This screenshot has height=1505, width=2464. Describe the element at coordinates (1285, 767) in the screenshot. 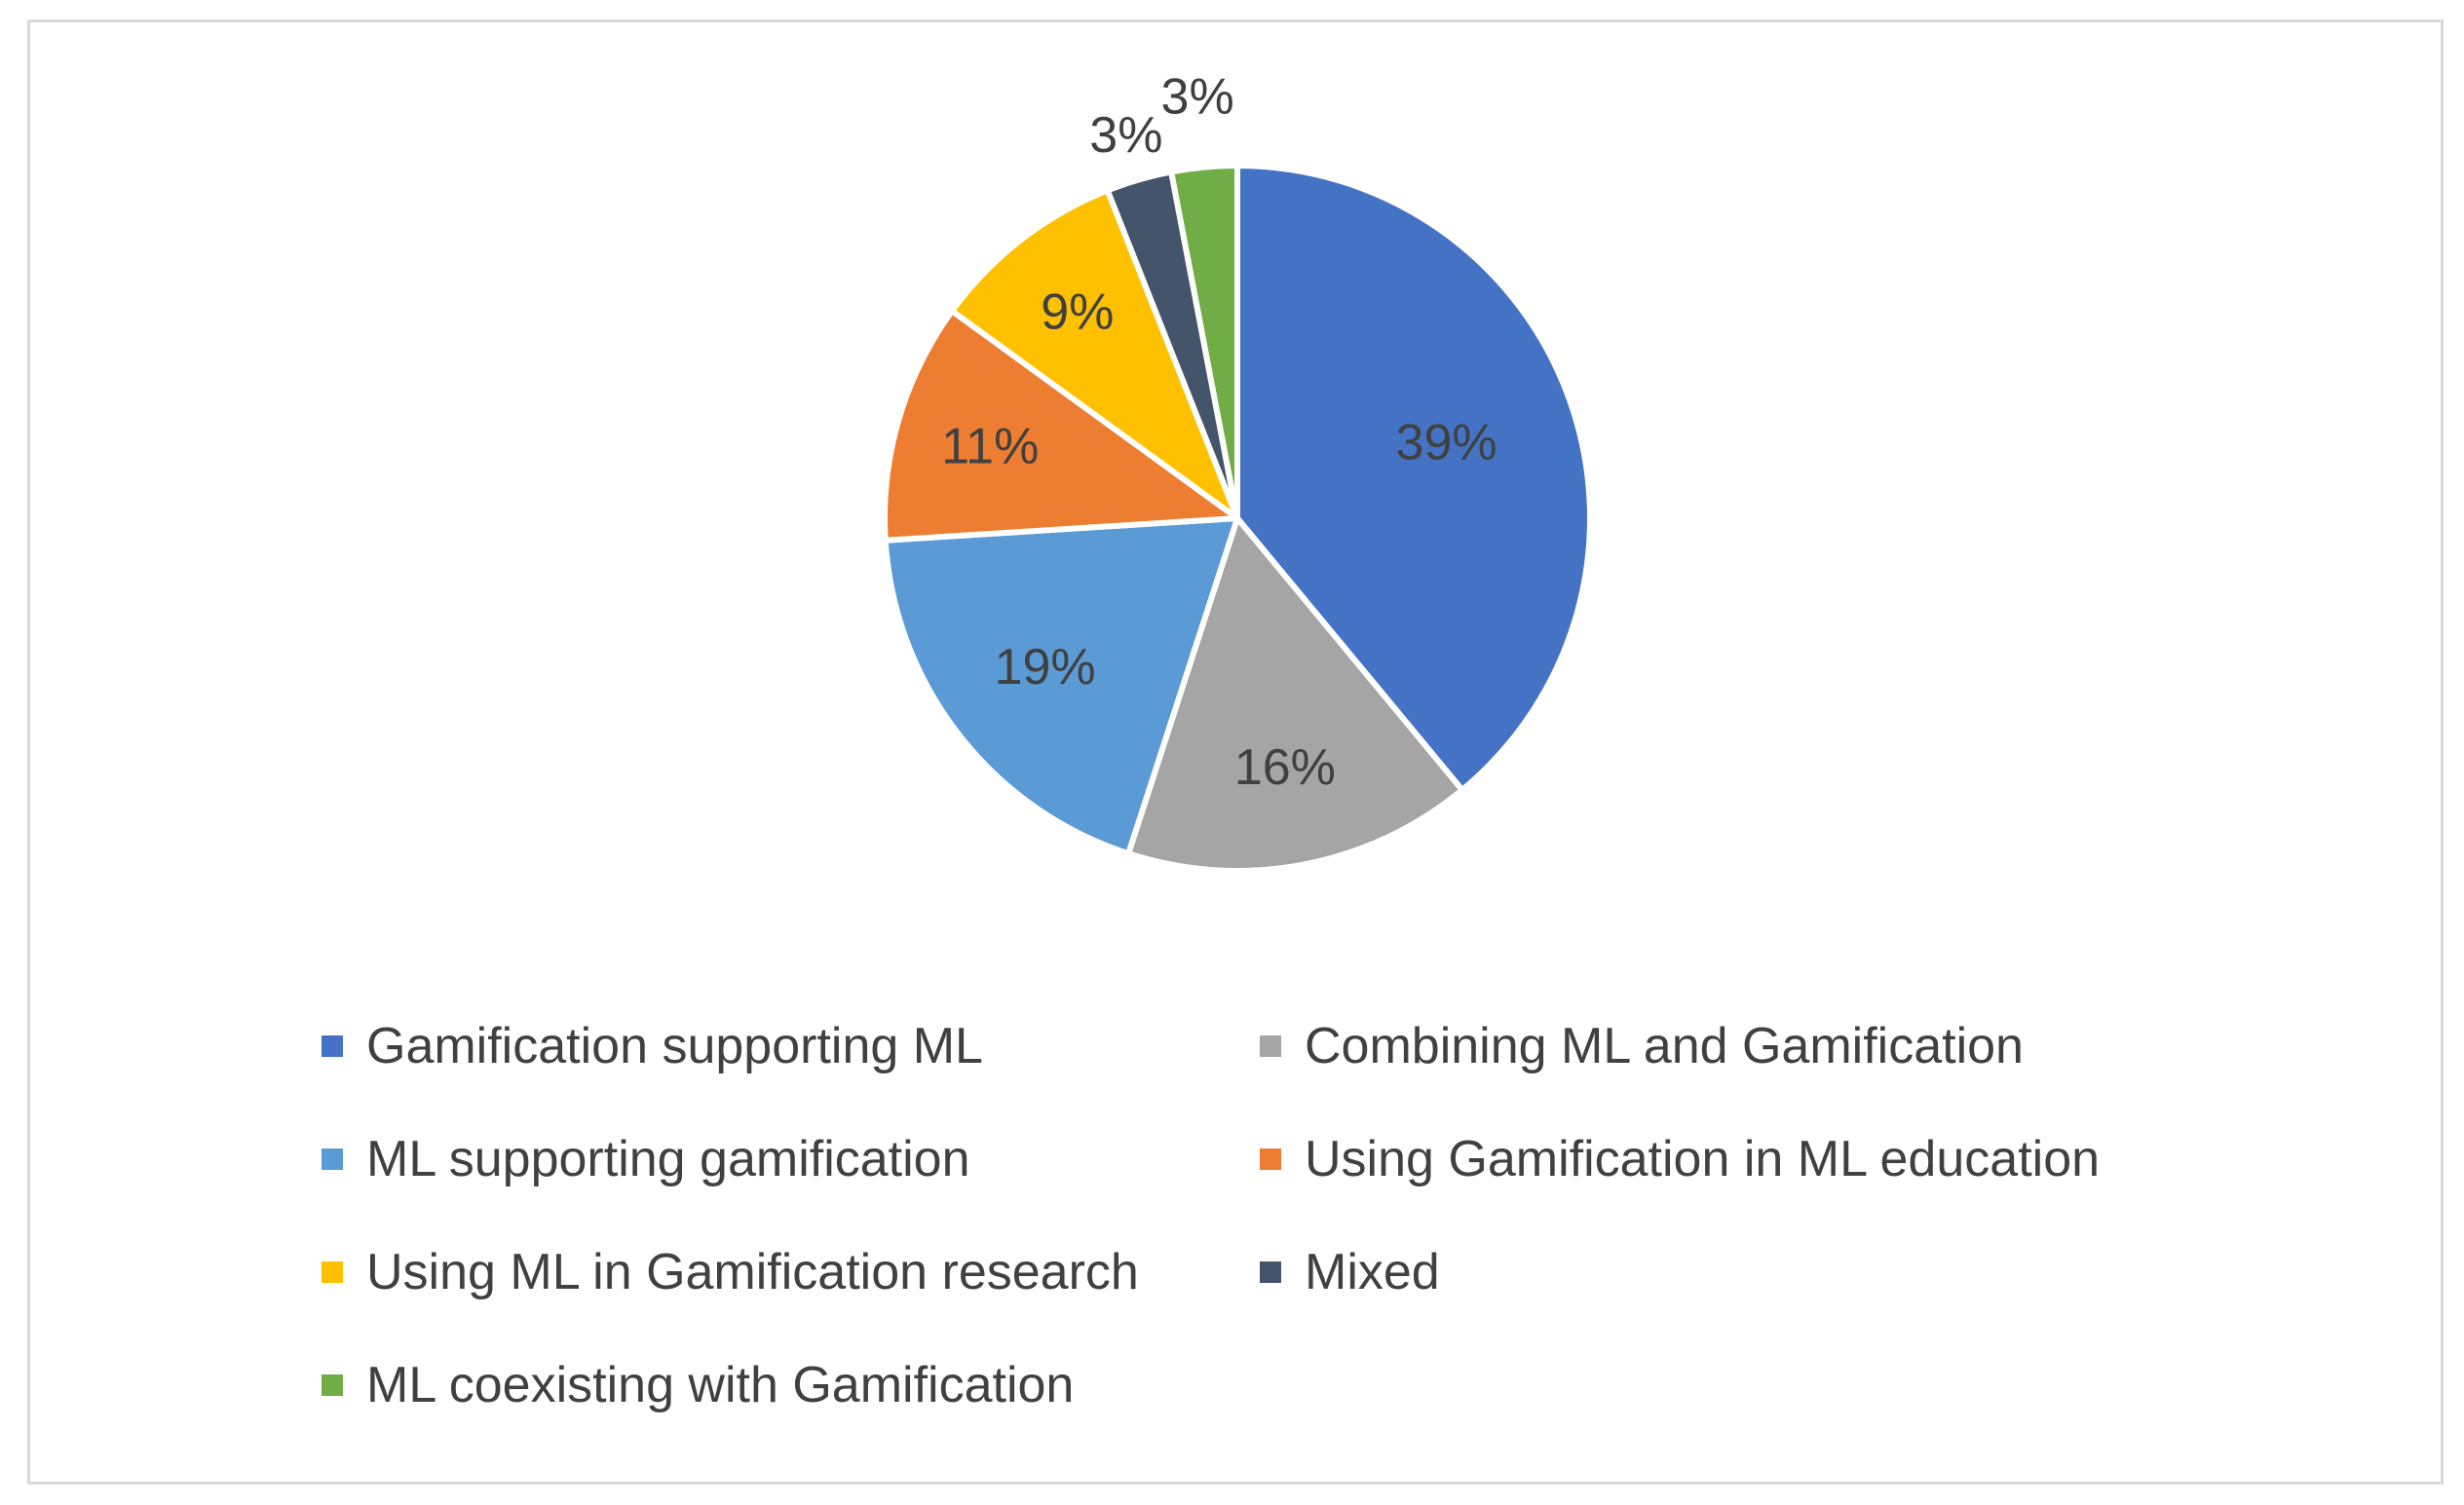

I see `slice-data-label: 16%` at that location.